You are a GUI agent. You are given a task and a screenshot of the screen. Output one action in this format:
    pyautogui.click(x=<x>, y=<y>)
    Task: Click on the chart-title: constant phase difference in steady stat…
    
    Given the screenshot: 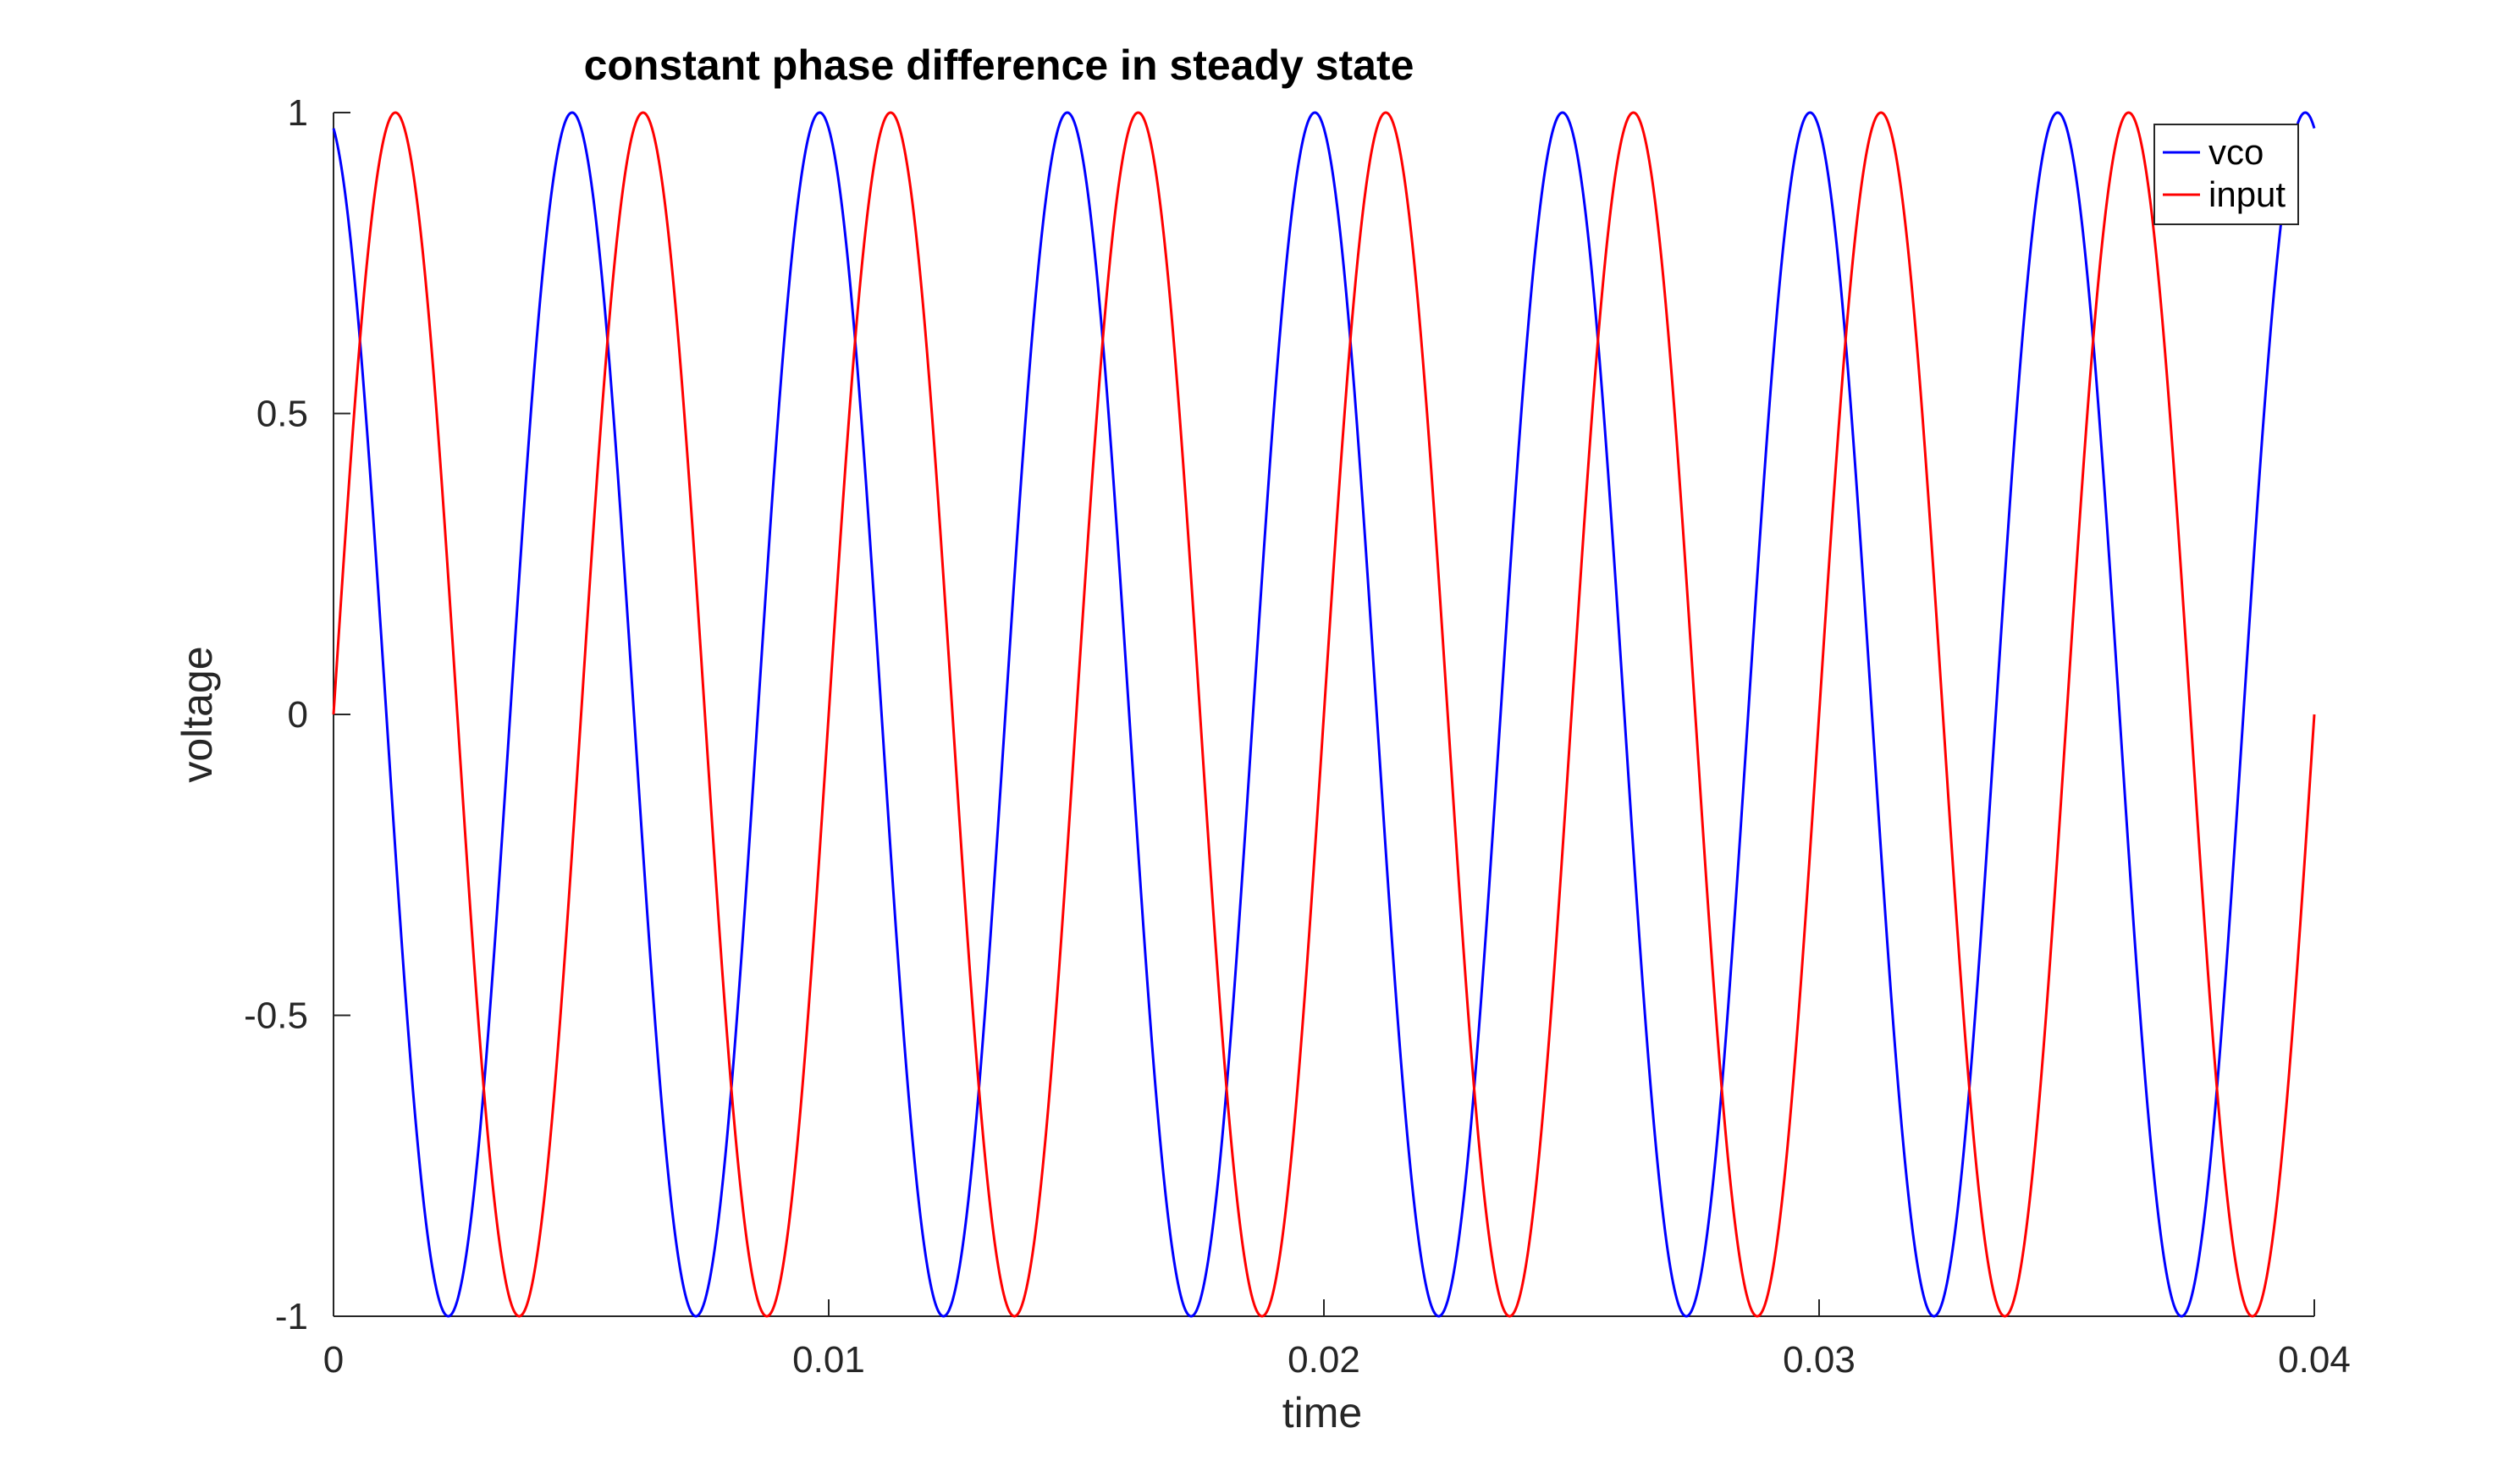 What is the action you would take?
    pyautogui.click(x=999, y=65)
    